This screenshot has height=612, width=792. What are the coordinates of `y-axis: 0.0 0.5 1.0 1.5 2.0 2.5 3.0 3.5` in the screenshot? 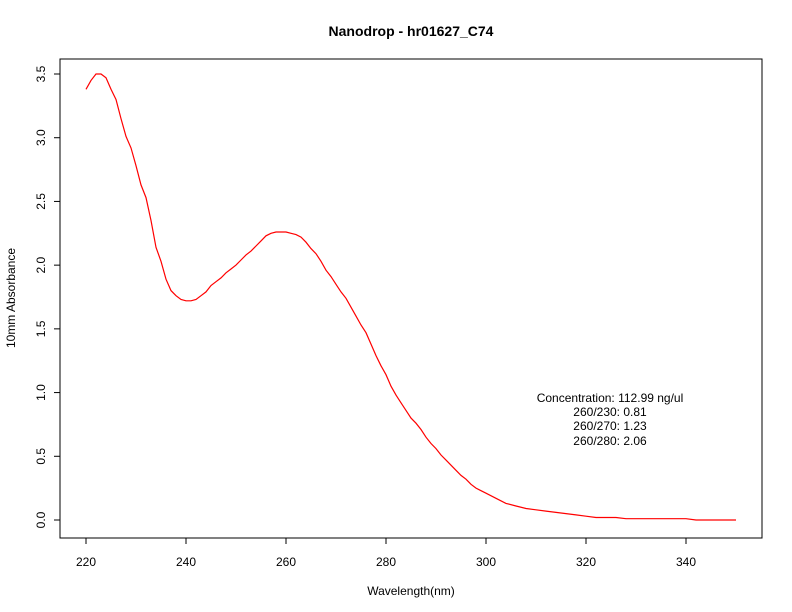 It's located at (47, 296).